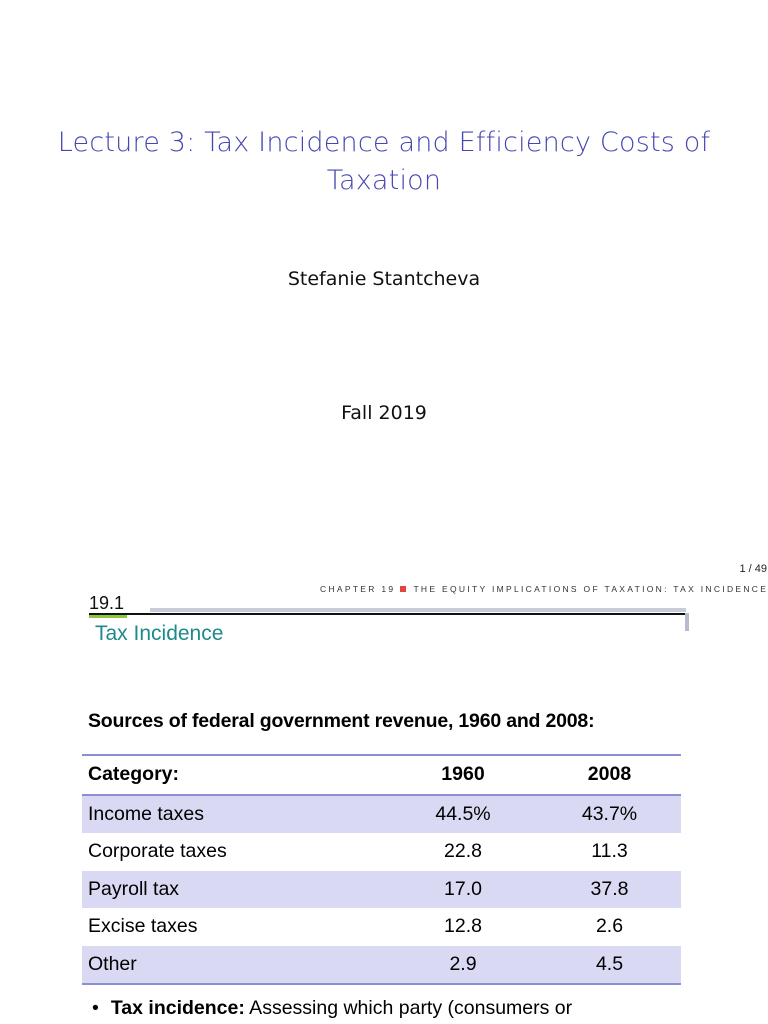 This screenshot has width=768, height=1024. I want to click on header-rule, so click(388, 614).